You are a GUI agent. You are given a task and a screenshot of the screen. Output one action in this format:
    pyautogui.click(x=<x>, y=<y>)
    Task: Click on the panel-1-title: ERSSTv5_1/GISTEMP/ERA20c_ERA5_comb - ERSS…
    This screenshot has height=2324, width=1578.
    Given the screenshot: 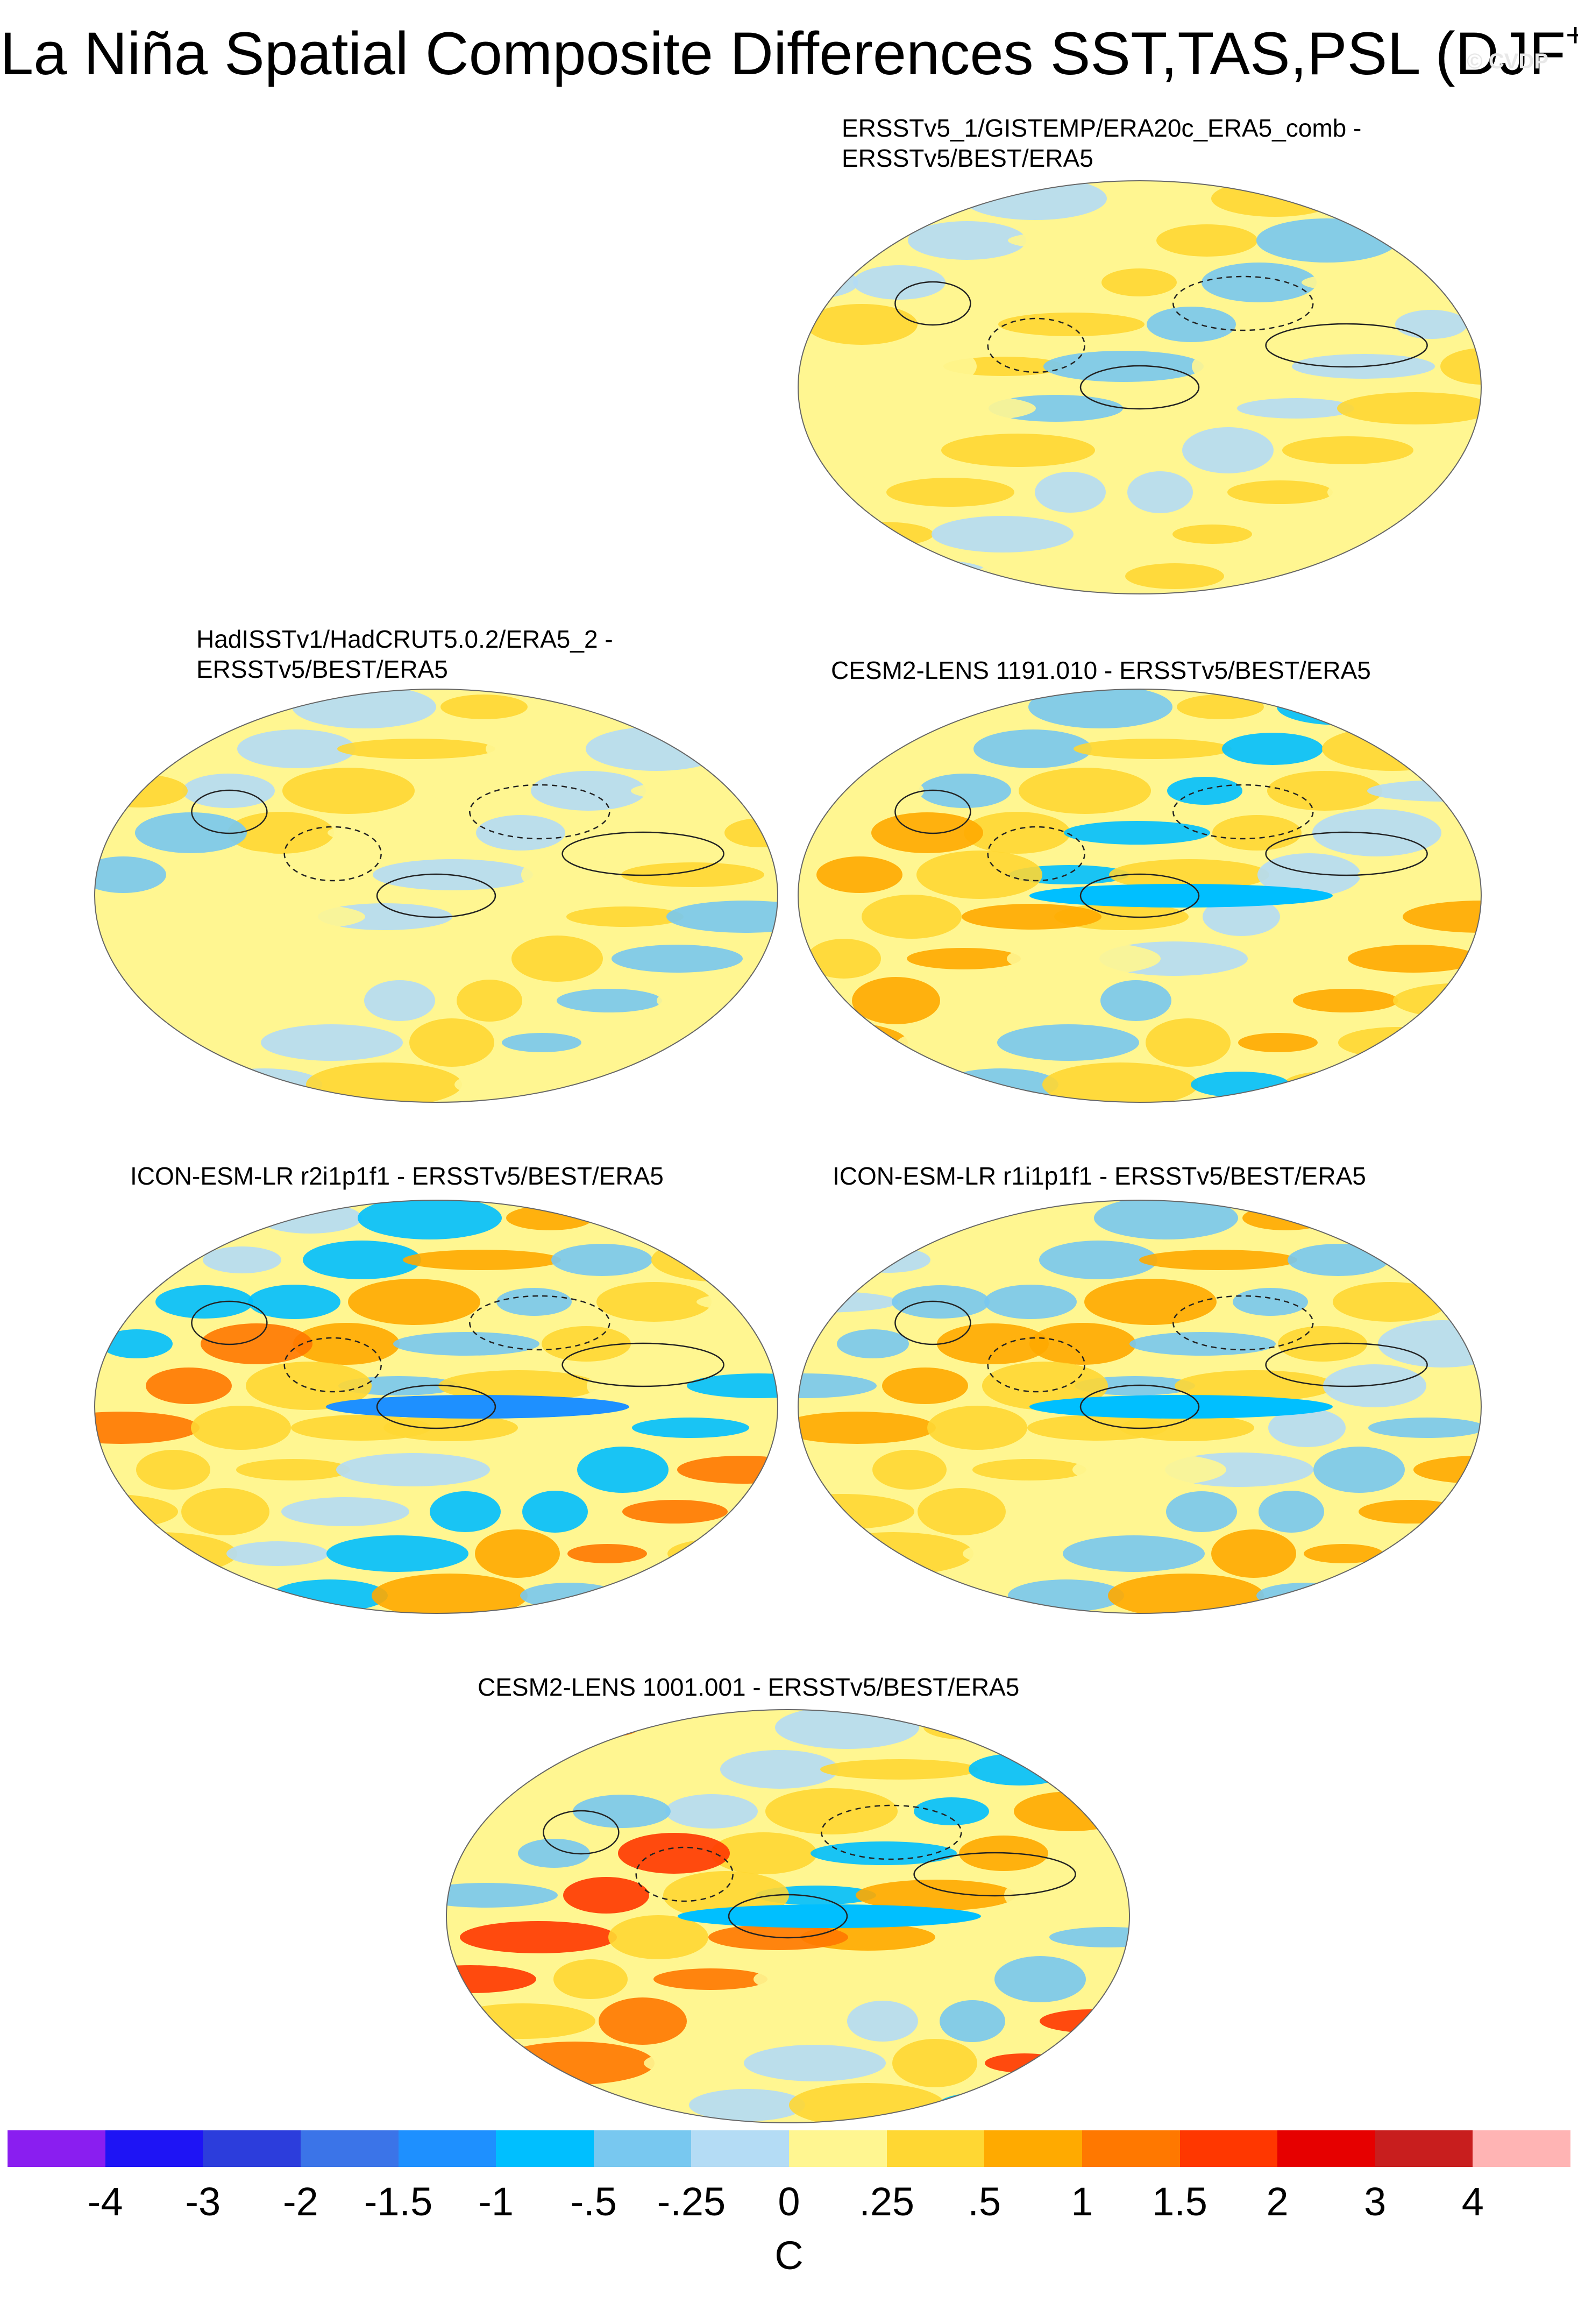 What is the action you would take?
    pyautogui.click(x=1102, y=143)
    